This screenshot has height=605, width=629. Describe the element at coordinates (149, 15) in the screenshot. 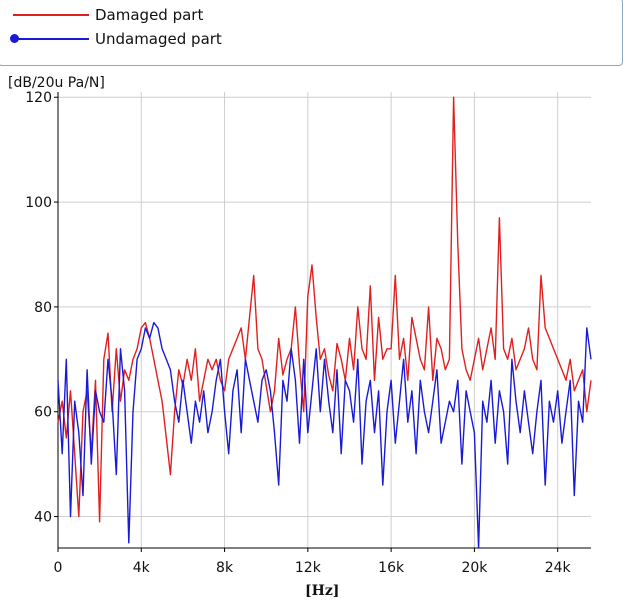

I see `legend-label-damaged: Damaged part` at that location.